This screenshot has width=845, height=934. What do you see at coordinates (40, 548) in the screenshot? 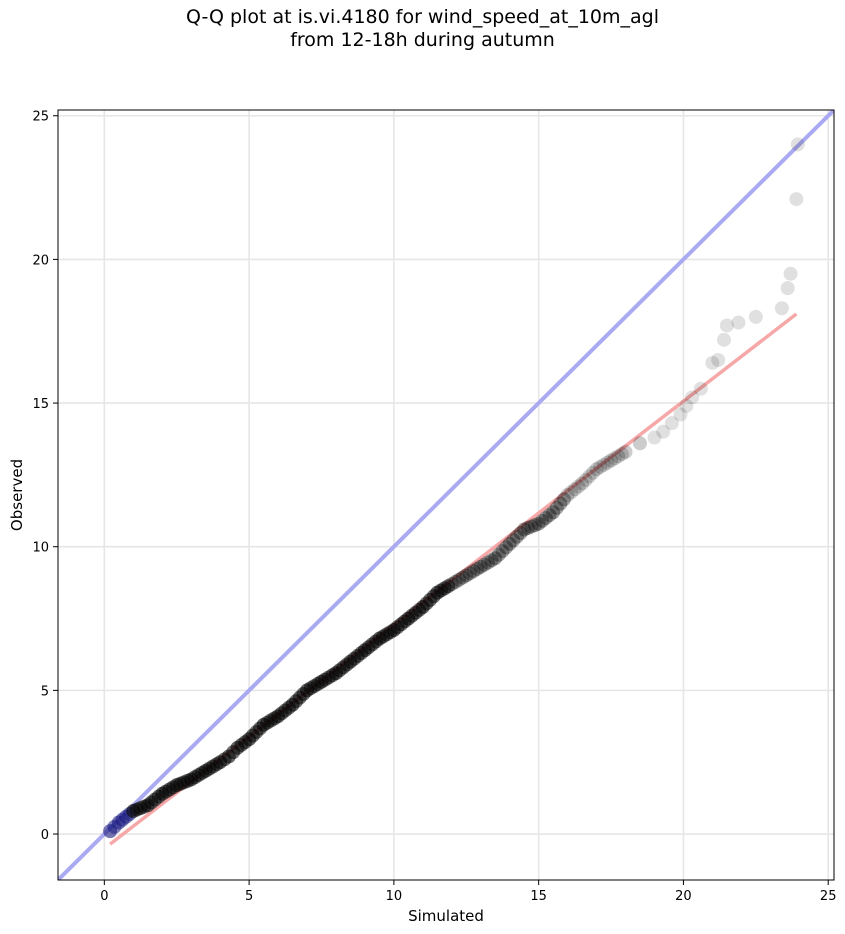
I see `y-tick-label: 10` at bounding box center [40, 548].